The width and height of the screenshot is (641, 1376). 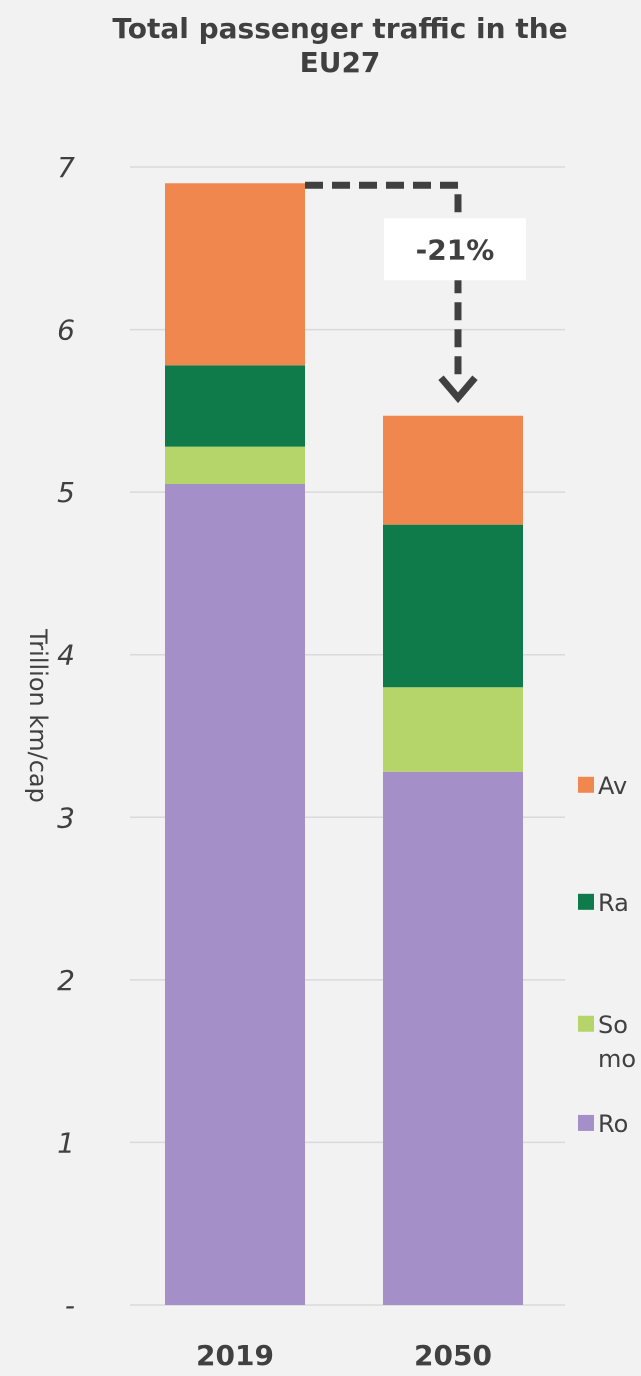 I want to click on chart-title: Total passenger traffic in the EU27, so click(x=340, y=45).